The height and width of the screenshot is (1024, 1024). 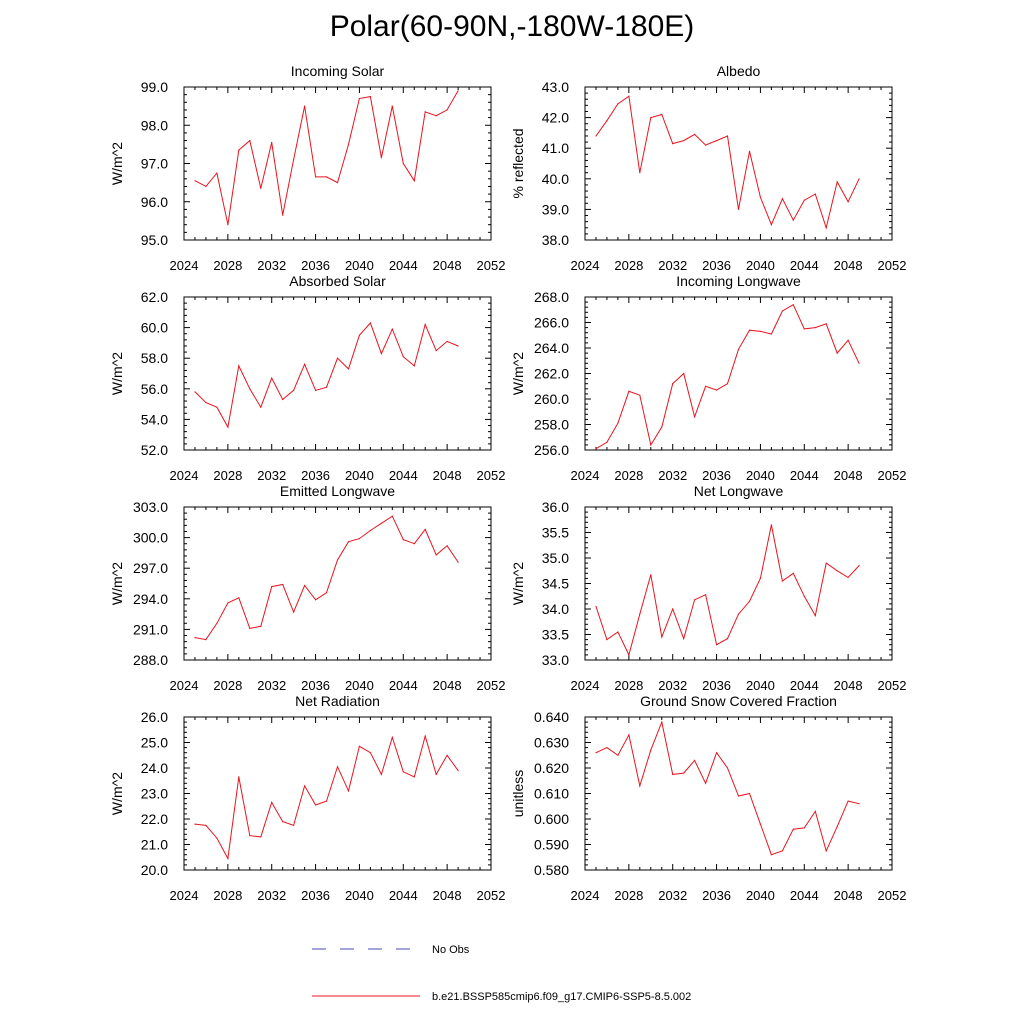 I want to click on y-tick-label: 99.0, so click(x=154, y=87).